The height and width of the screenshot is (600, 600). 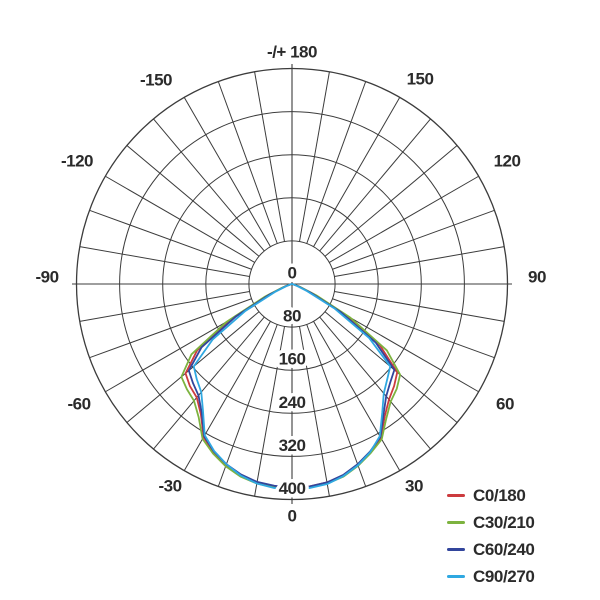 I want to click on radial-label-400: 400, so click(x=292, y=488).